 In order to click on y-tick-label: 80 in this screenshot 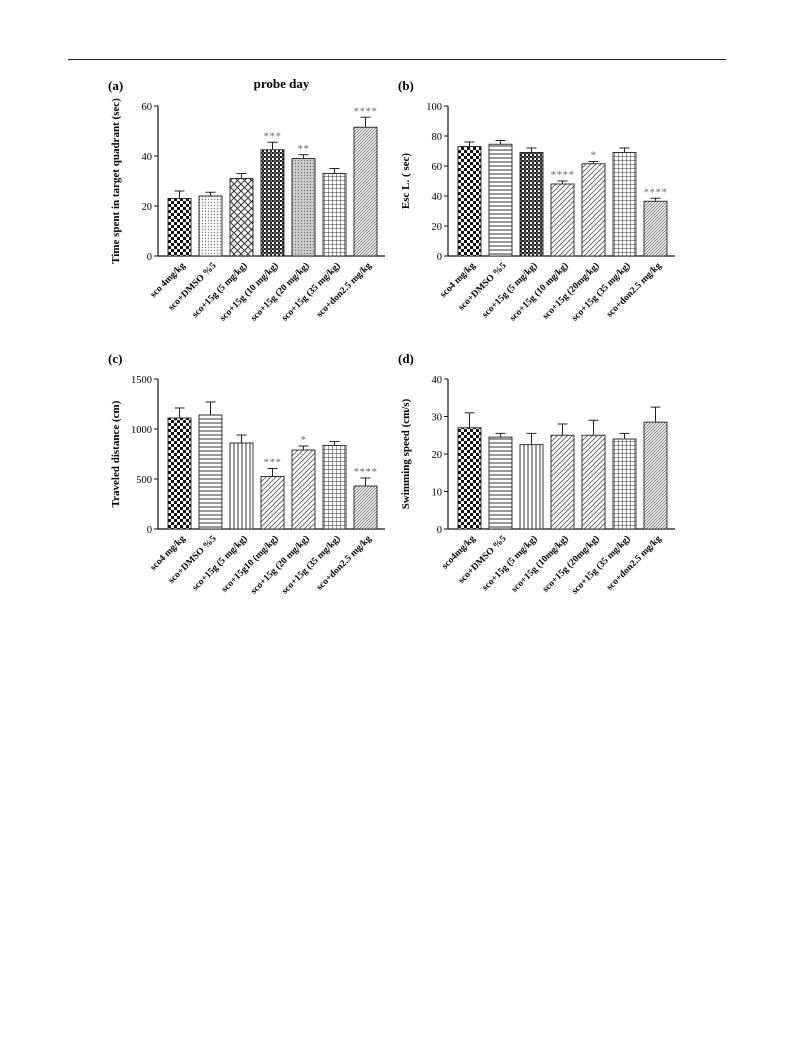, I will do `click(437, 137)`.